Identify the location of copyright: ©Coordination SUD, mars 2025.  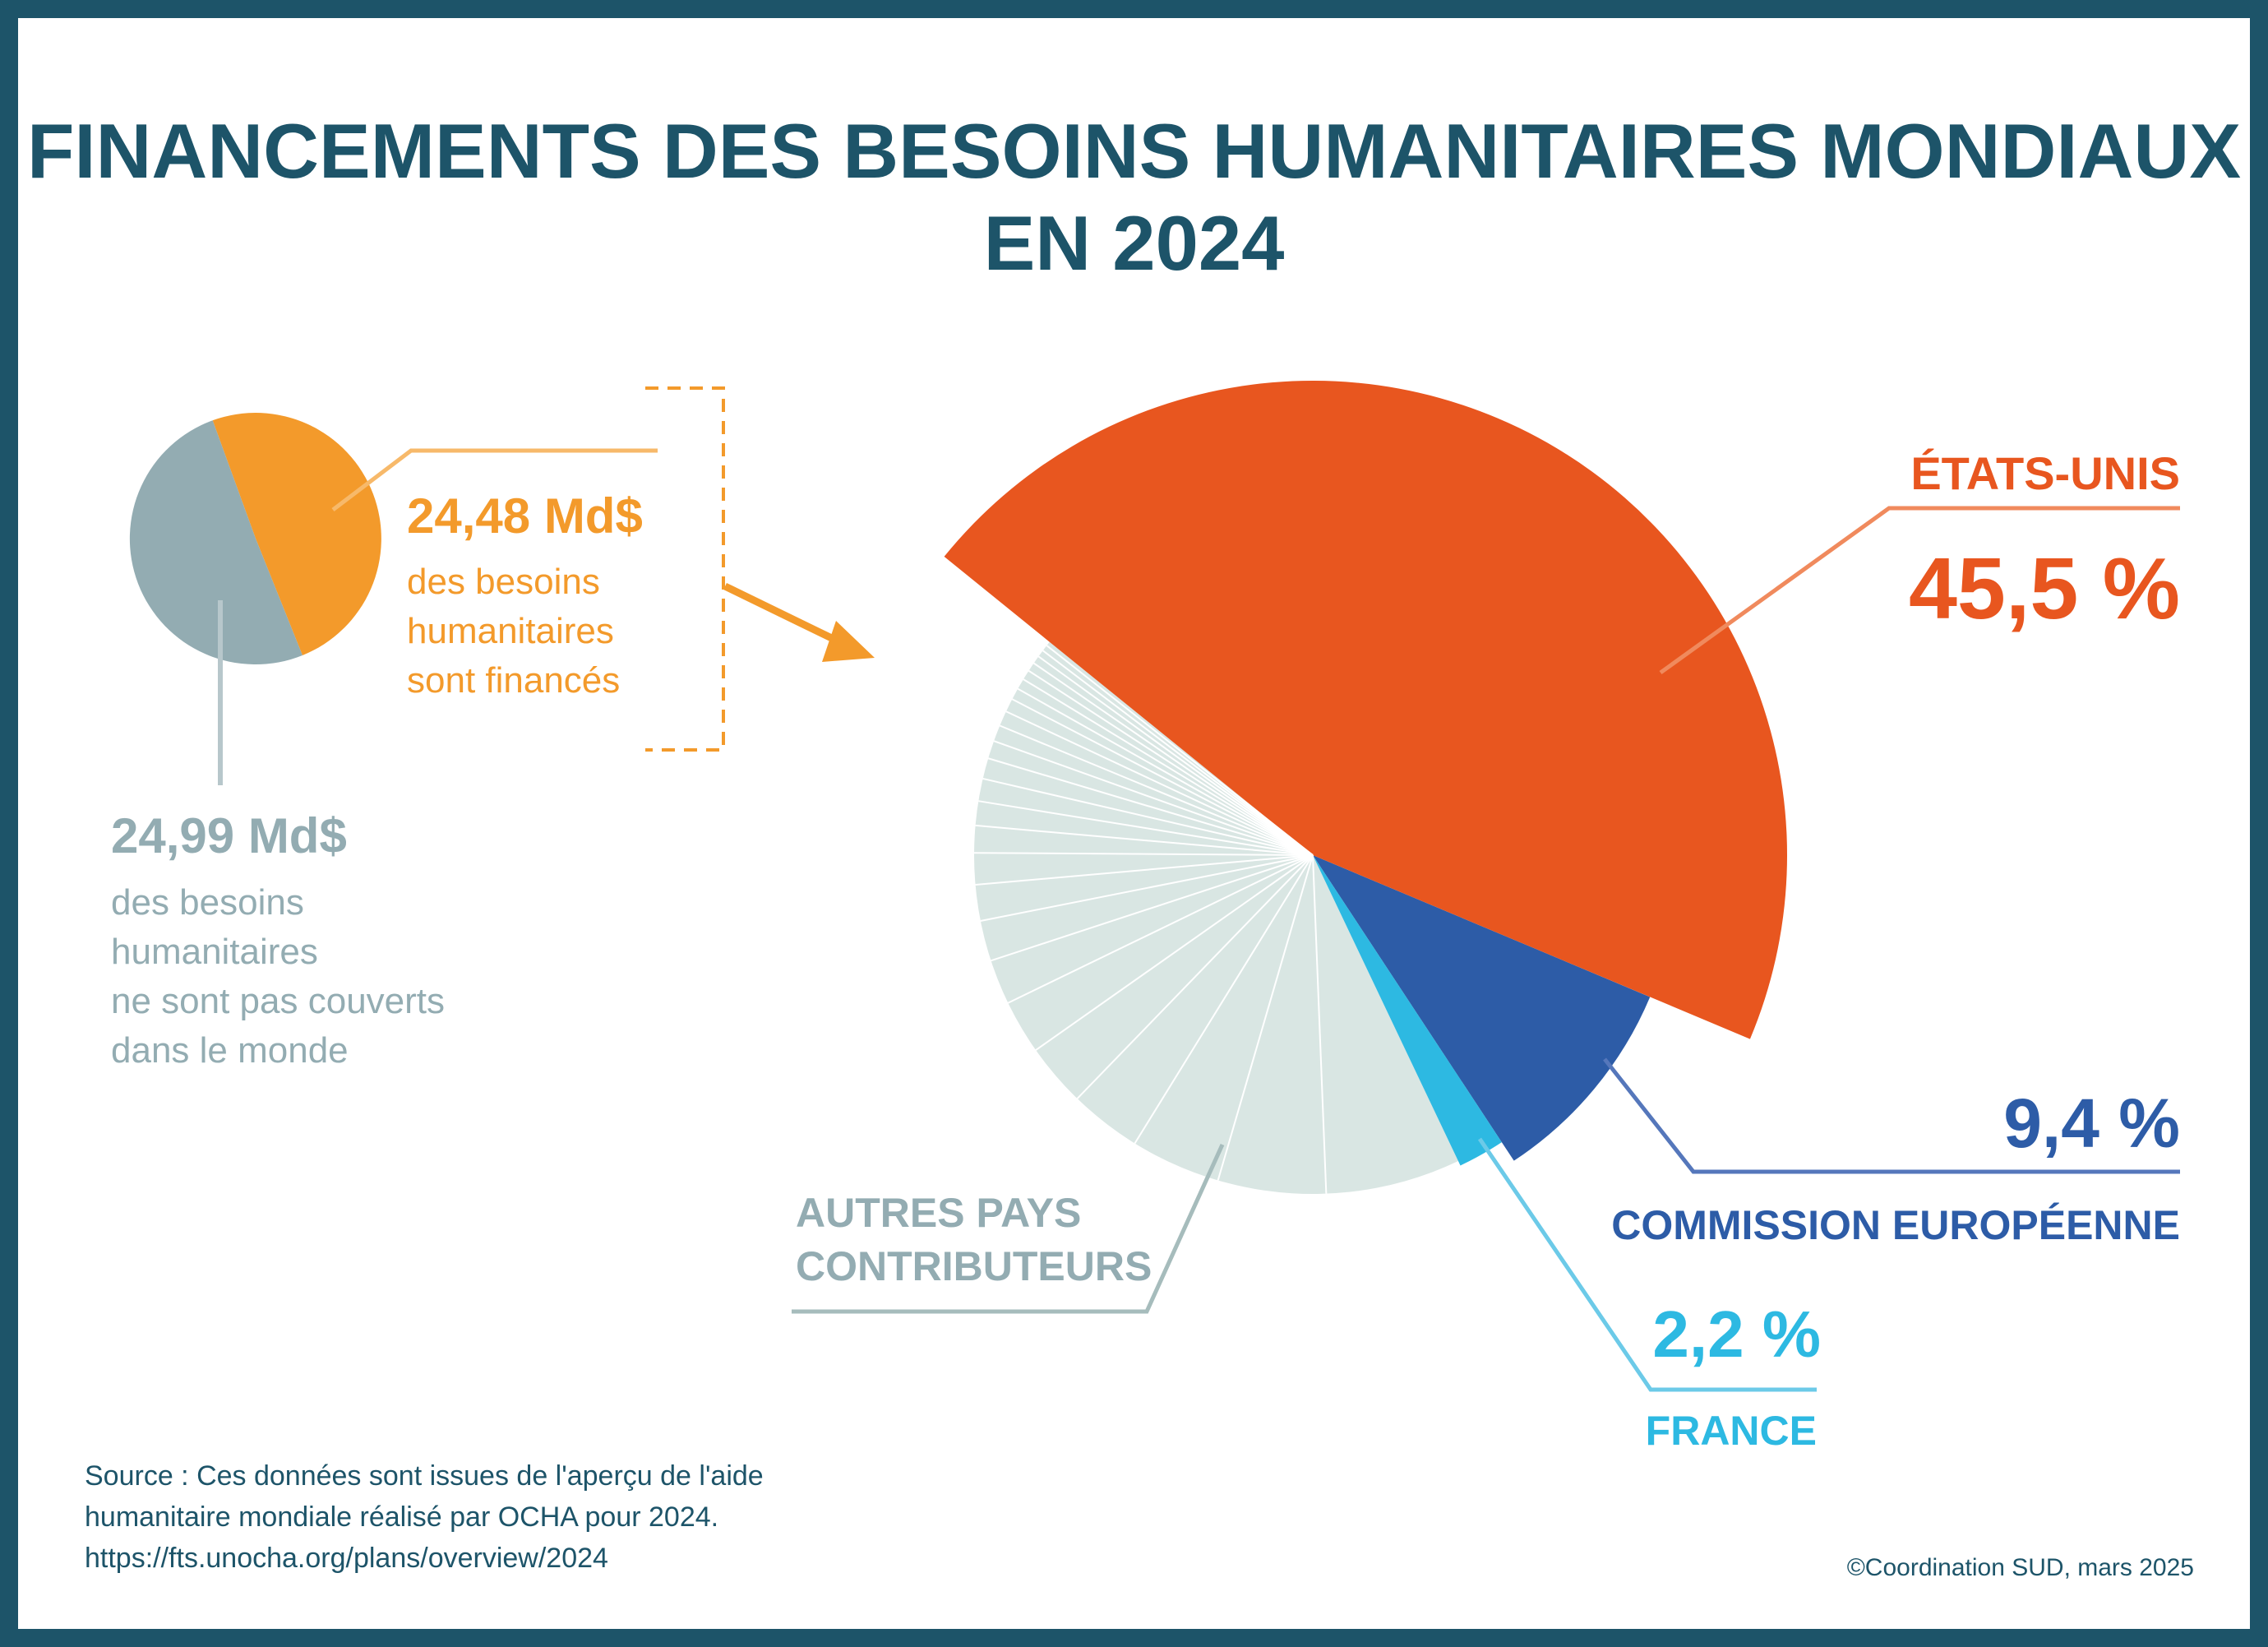
(2020, 1567).